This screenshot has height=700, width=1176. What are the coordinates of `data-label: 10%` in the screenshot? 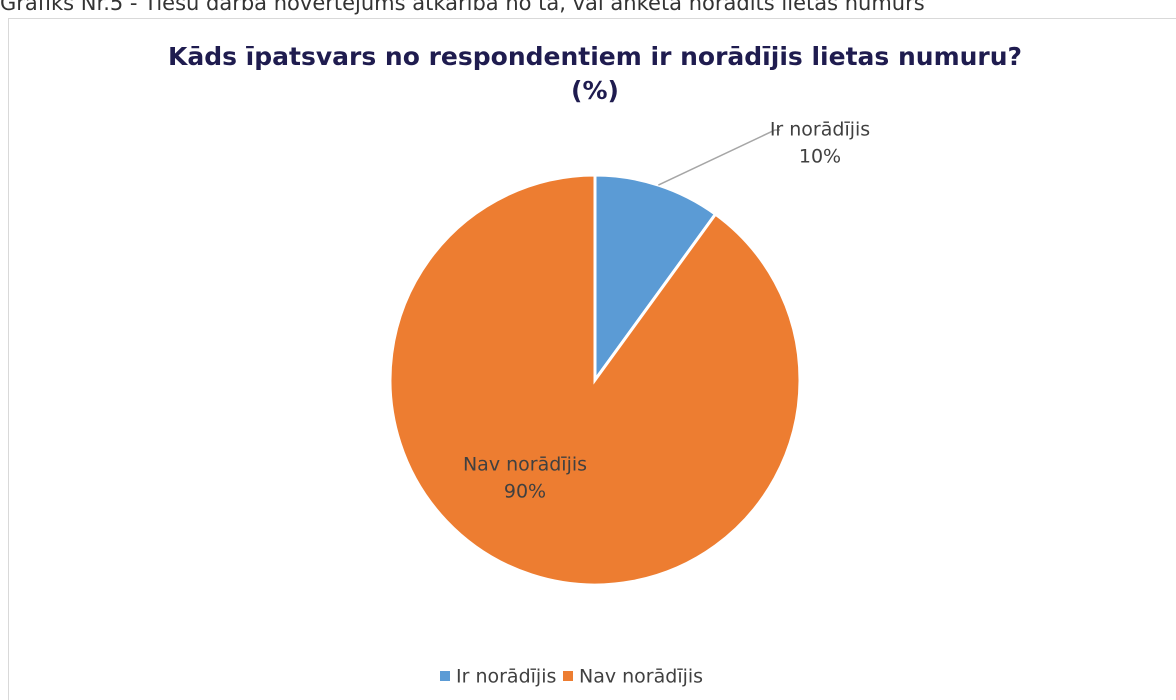 It's located at (820, 157).